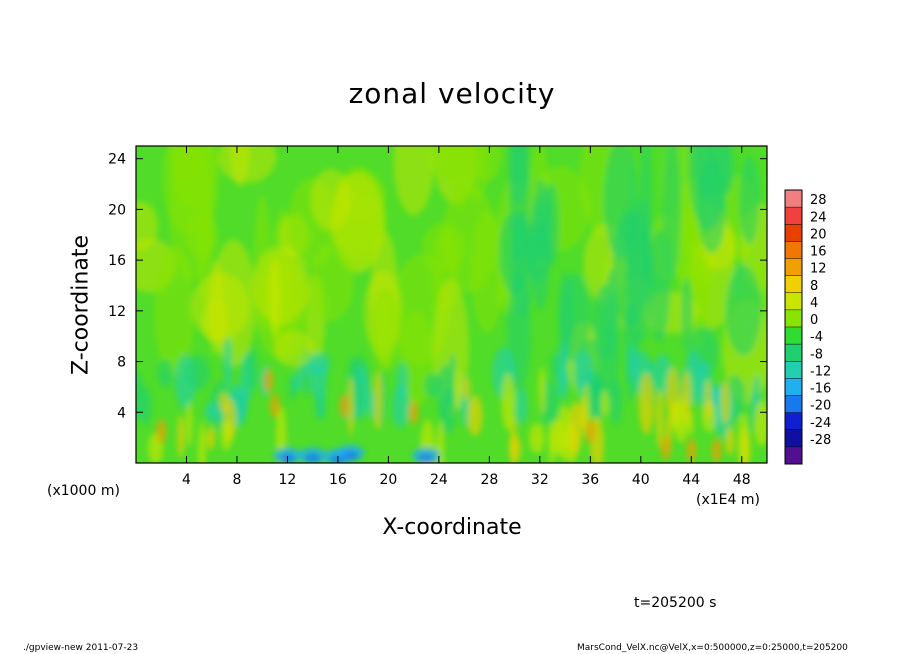 The height and width of the screenshot is (654, 904). I want to click on colorbar: 28 24 20 16 12 8 4 0 -4 -8 -12 -16 -20 -24 -28, so click(807, 327).